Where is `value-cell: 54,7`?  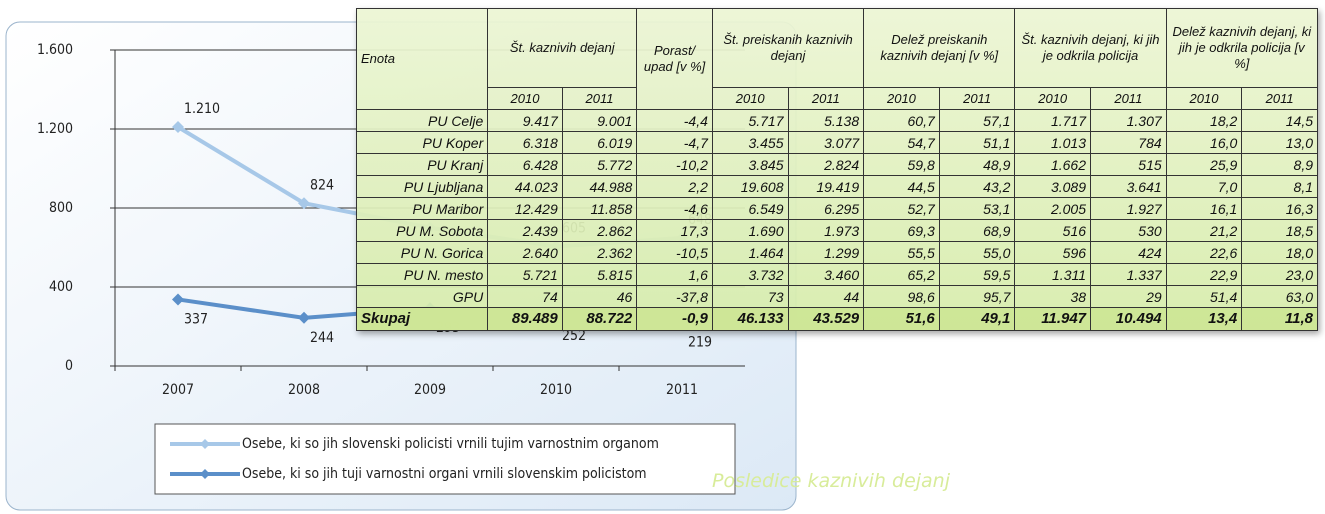 value-cell: 54,7 is located at coordinates (901, 142).